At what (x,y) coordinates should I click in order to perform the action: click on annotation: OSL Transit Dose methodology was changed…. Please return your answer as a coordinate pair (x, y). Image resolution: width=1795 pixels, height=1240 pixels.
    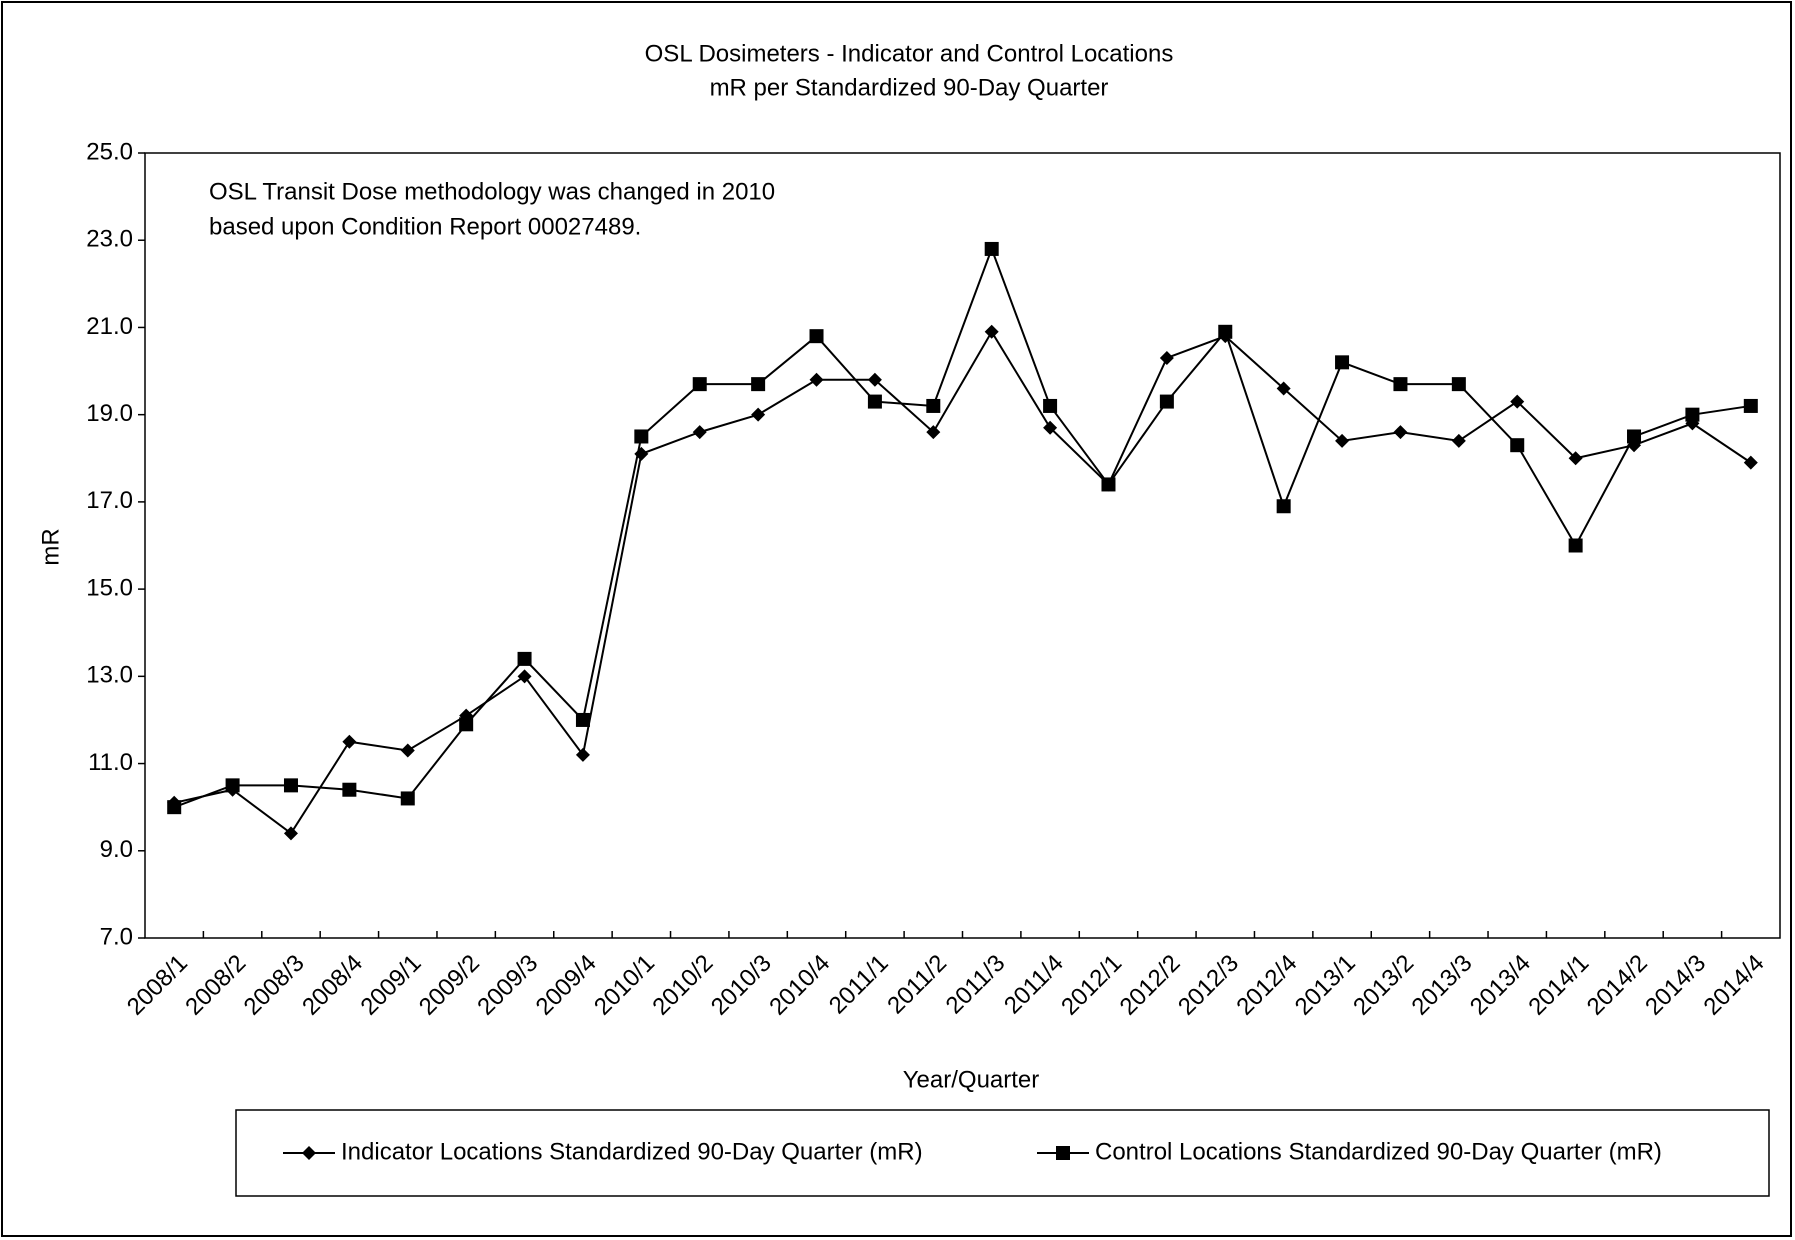
    Looking at the image, I should click on (492, 191).